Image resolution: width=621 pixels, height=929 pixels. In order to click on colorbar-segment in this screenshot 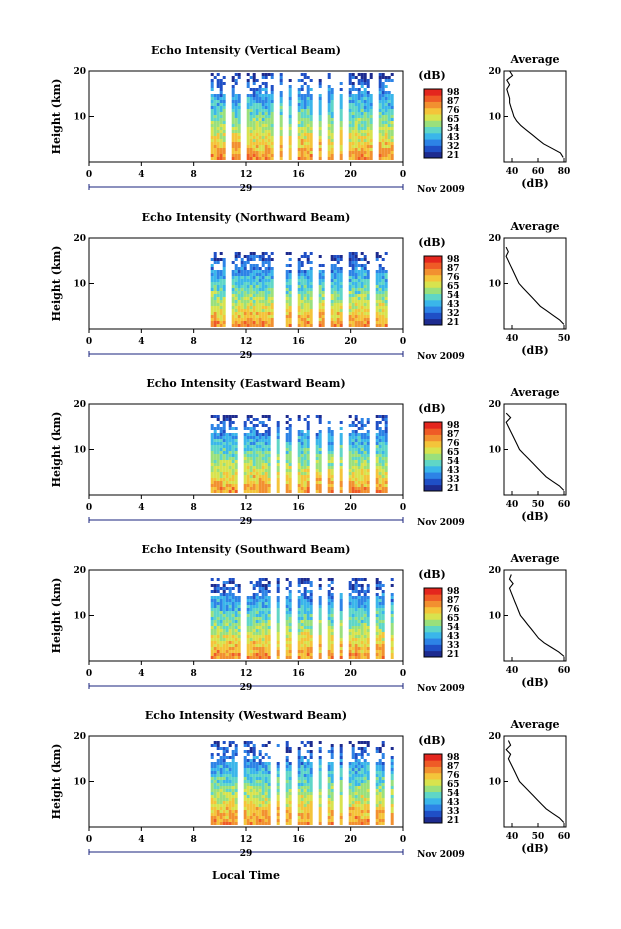, I will do `click(433, 450)`.